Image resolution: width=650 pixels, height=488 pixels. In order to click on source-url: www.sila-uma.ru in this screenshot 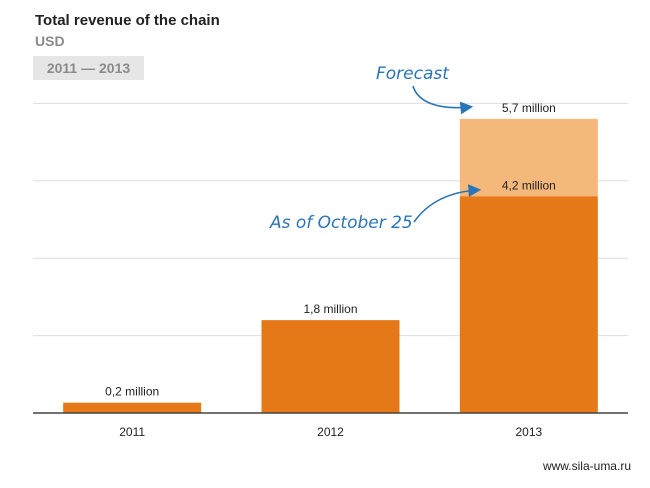, I will do `click(586, 466)`.